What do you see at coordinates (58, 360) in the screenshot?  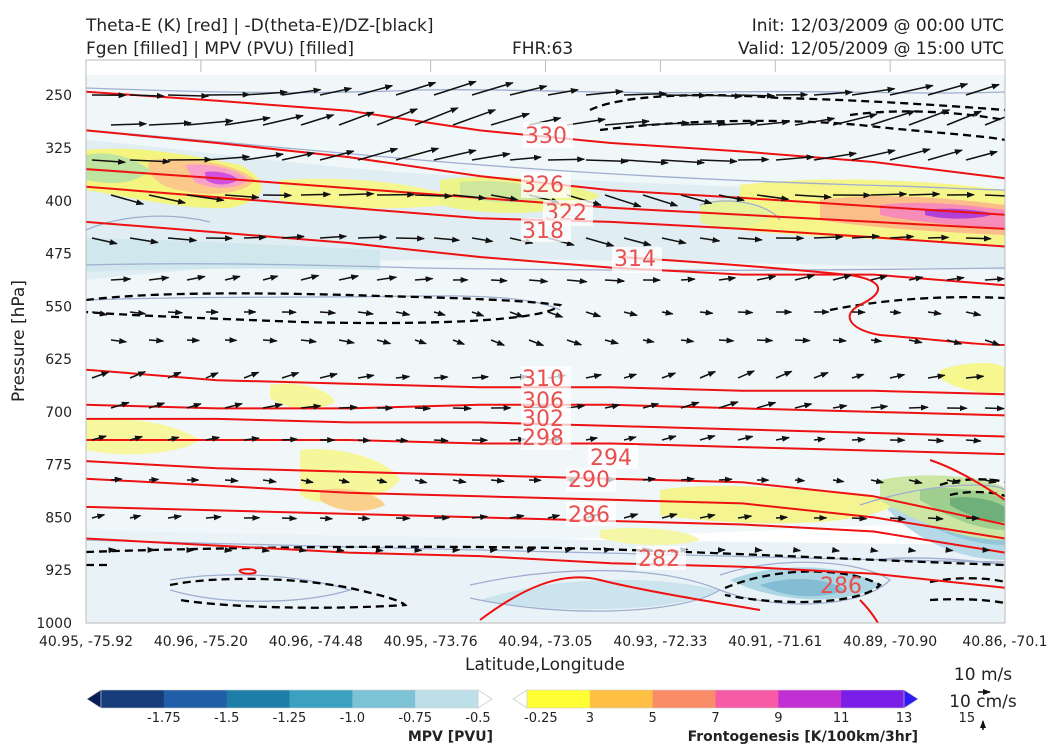 I see `y-tick-label: 625` at bounding box center [58, 360].